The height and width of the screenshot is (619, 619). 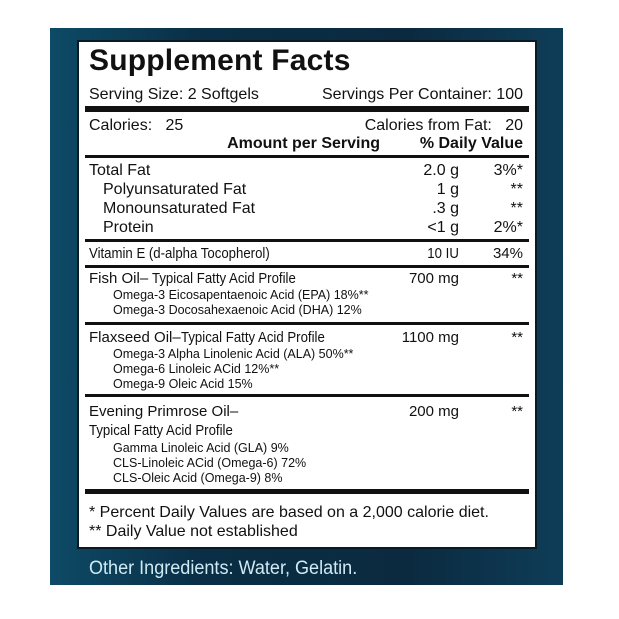 I want to click on fatty-acid-item: Omega-9 Oleic Acid 15%, so click(x=183, y=384).